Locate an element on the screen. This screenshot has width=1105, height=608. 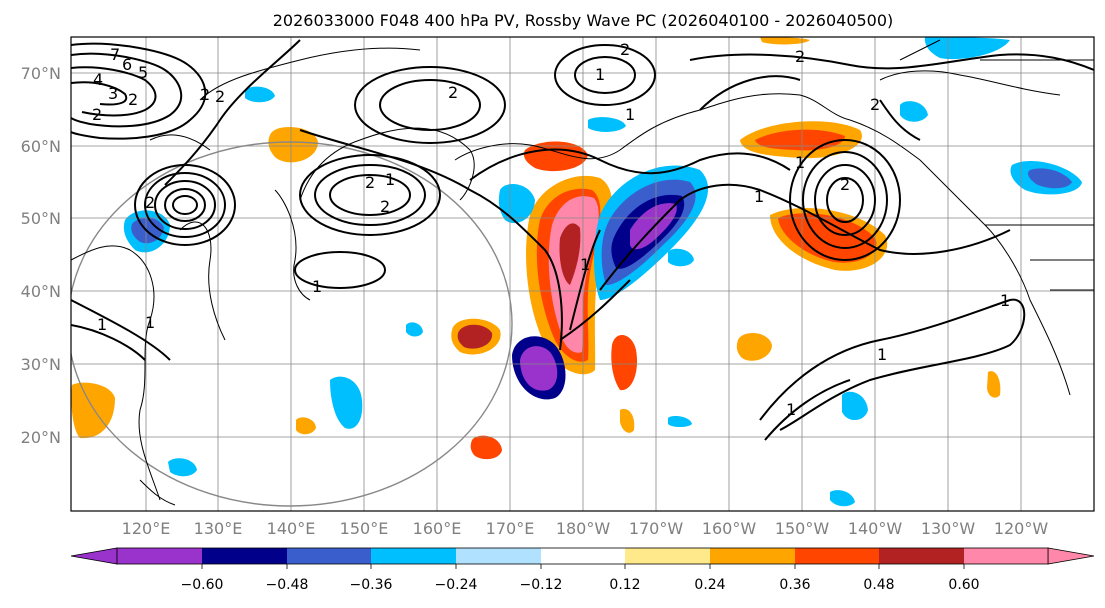
lon-label: 180°W is located at coordinates (583, 528).